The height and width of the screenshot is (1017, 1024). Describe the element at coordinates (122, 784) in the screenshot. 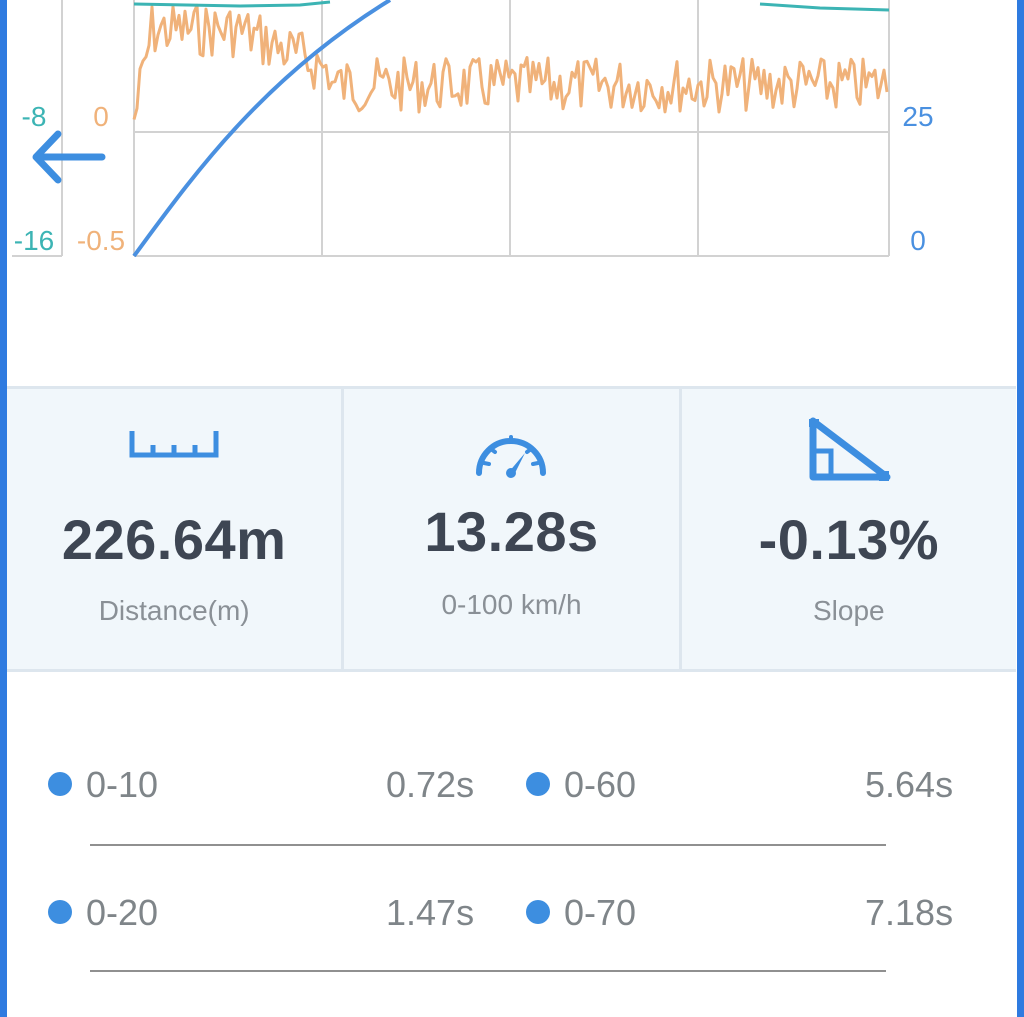

I see `split-label: 0-10` at that location.